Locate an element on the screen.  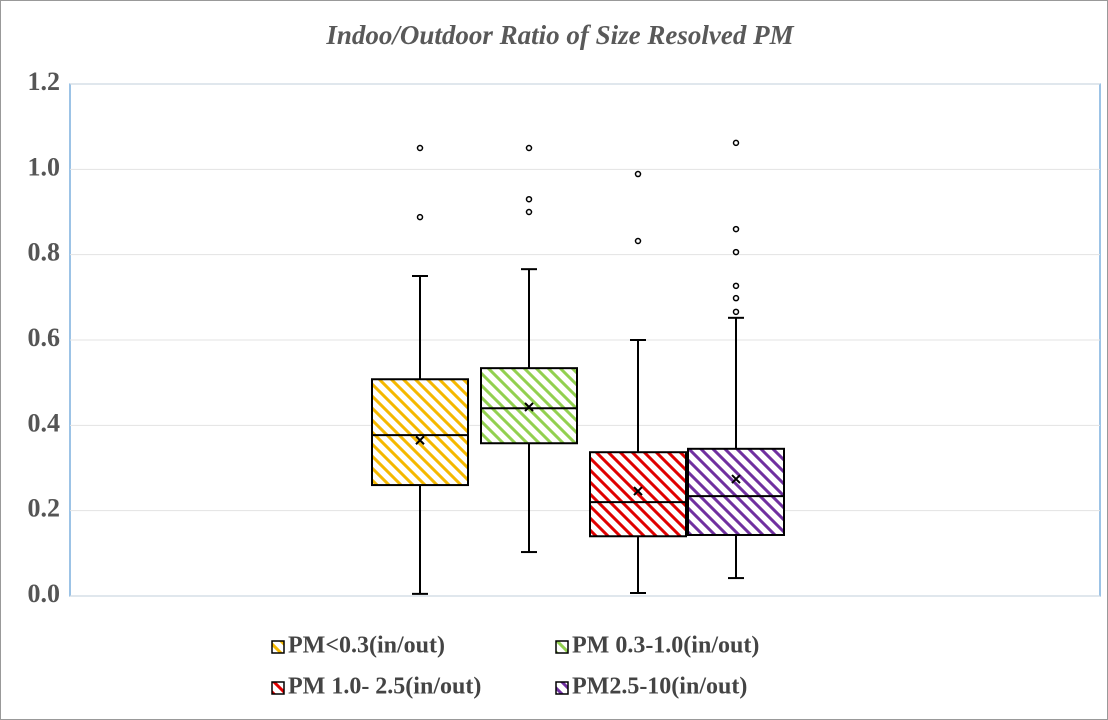
legend-label: PM2.5-10(in/out) is located at coordinates (659, 687).